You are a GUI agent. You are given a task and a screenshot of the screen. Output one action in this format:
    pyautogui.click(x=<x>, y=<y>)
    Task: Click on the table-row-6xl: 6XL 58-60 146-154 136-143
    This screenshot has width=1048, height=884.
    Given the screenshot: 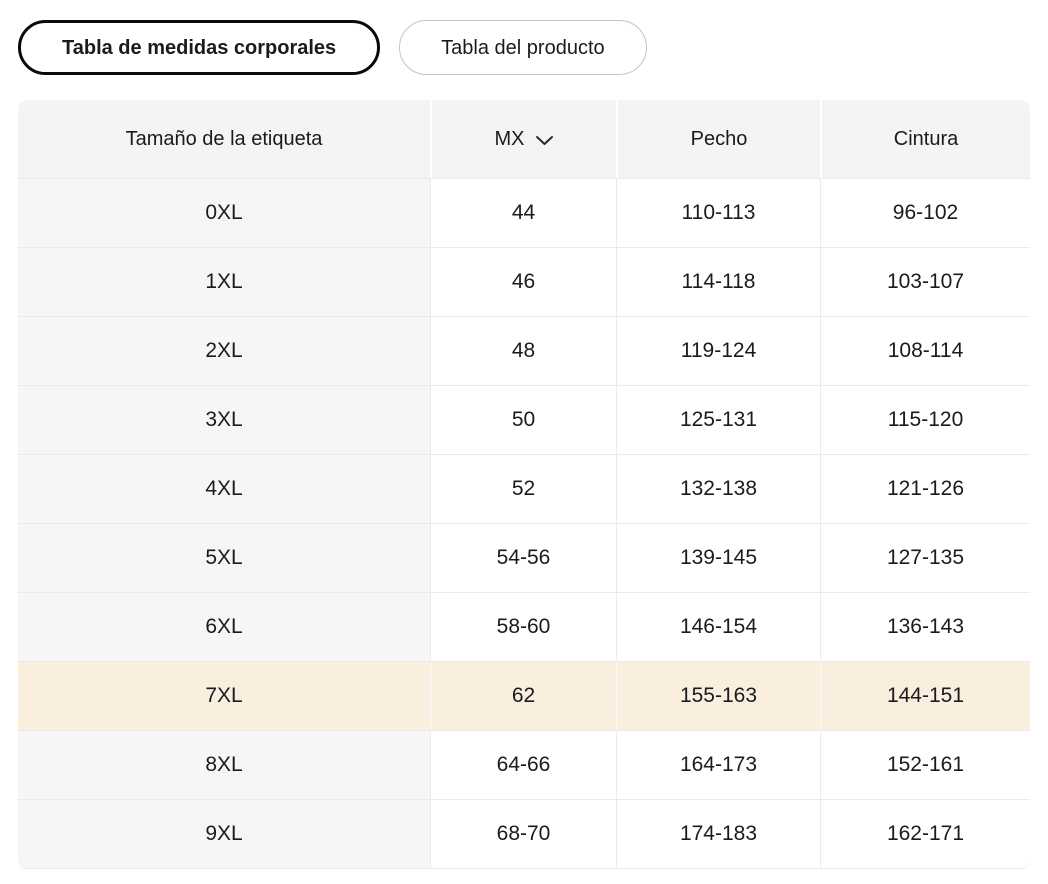 What is the action you would take?
    pyautogui.click(x=524, y=626)
    